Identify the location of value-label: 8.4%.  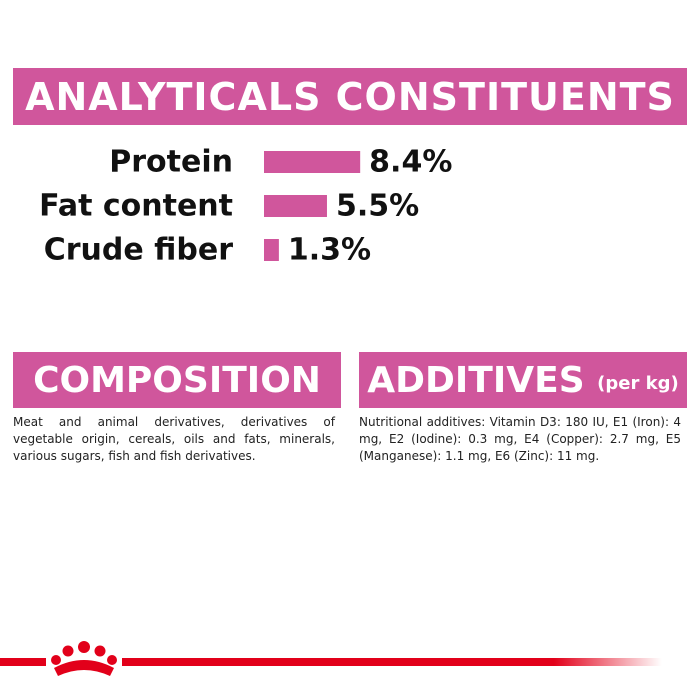
(410, 162).